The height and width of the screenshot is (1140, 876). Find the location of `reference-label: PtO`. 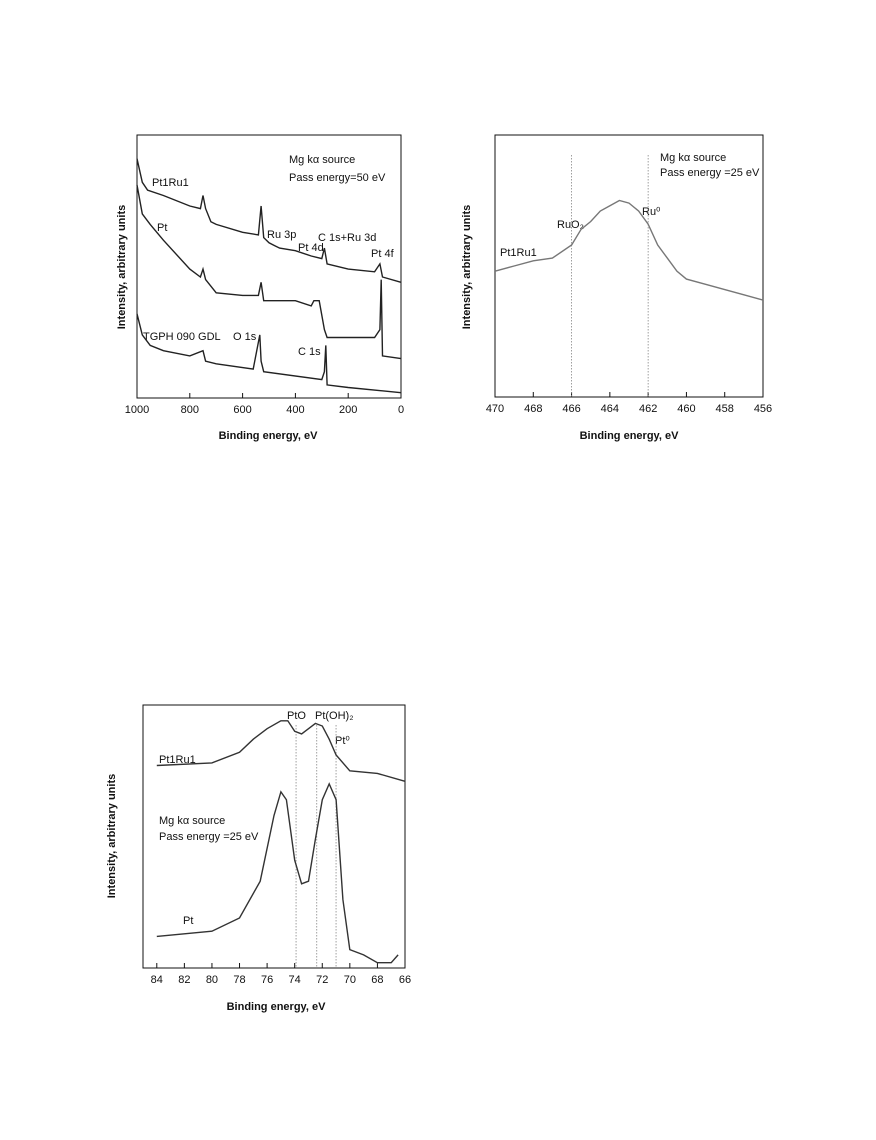

reference-label: PtO is located at coordinates (296, 716).